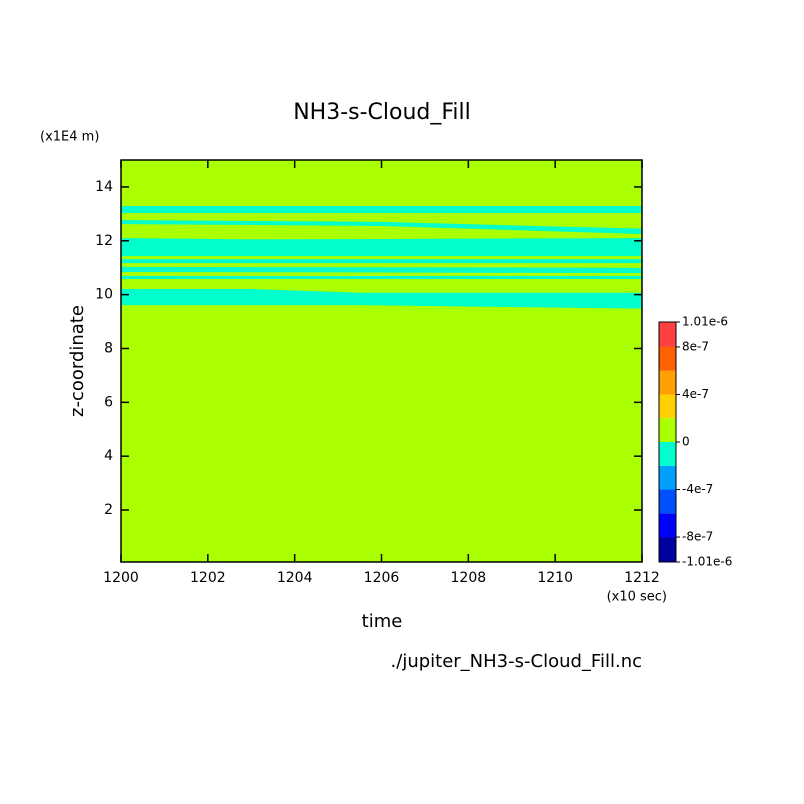 The image size is (804, 804). What do you see at coordinates (295, 578) in the screenshot?
I see `x-tick-label: 1204` at bounding box center [295, 578].